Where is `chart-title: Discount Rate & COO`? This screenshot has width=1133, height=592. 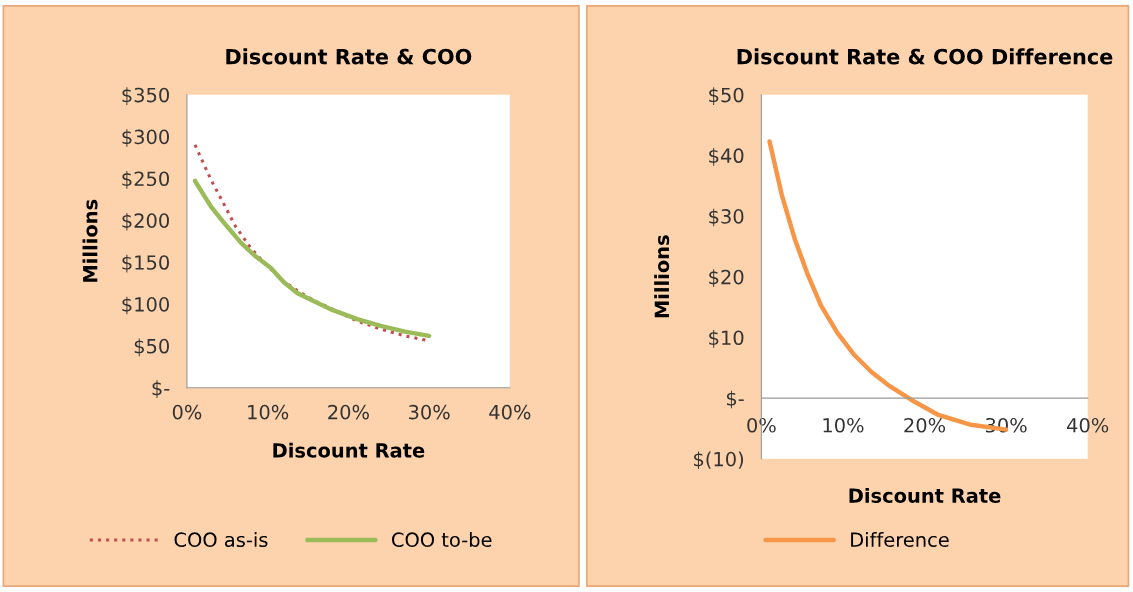 chart-title: Discount Rate & COO is located at coordinates (349, 56).